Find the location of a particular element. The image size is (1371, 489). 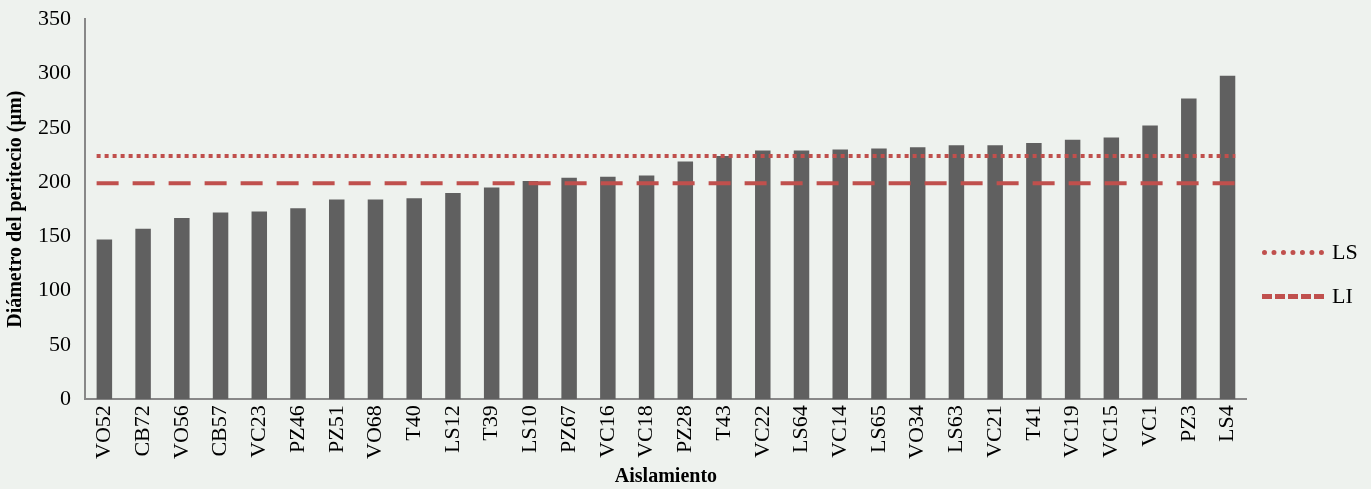

x-tick-label: LS12 is located at coordinates (451, 429).